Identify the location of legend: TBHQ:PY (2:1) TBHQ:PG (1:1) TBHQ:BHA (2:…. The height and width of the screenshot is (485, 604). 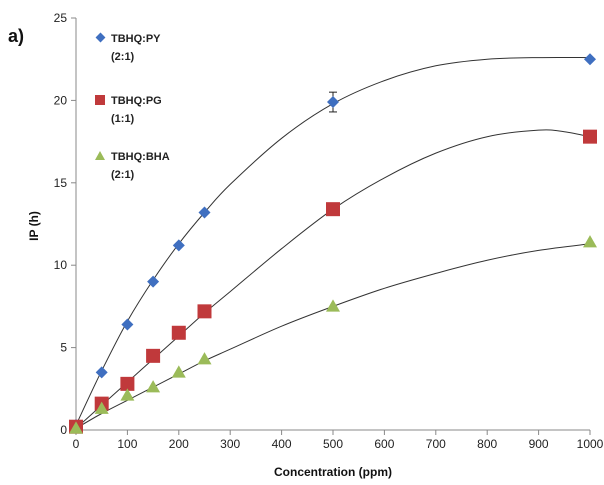
(132, 106).